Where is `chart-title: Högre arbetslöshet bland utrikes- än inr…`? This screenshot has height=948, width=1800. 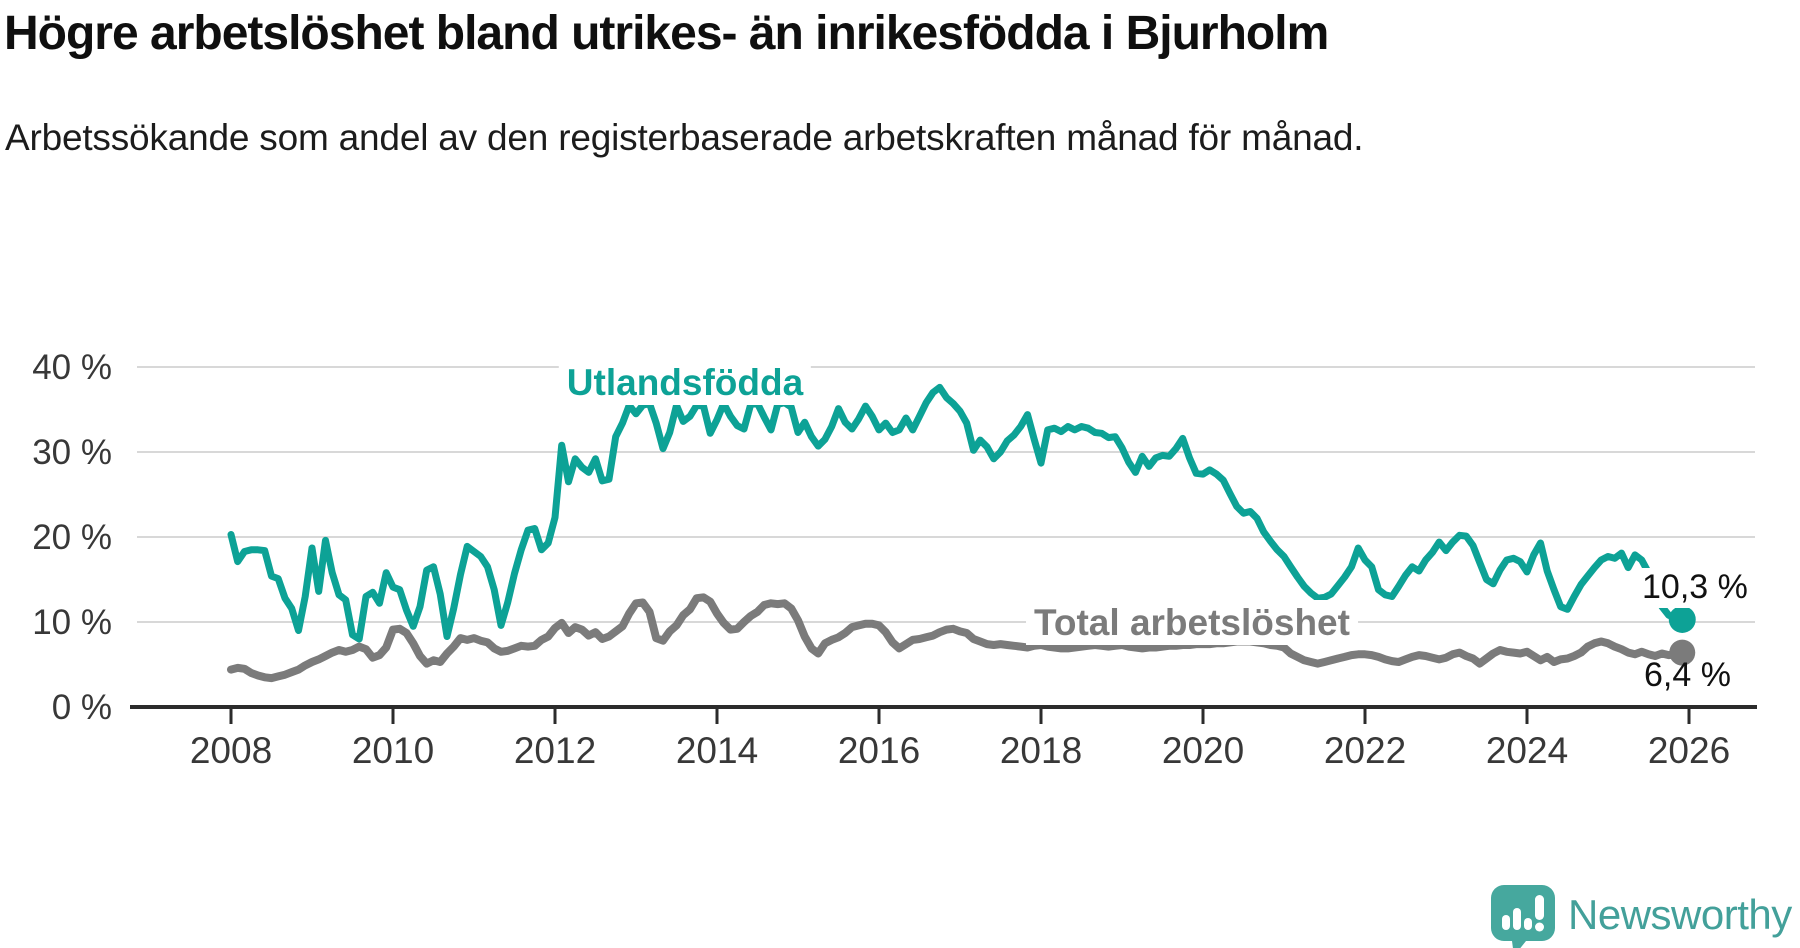 chart-title: Högre arbetslöshet bland utrikes- än inr… is located at coordinates (666, 33).